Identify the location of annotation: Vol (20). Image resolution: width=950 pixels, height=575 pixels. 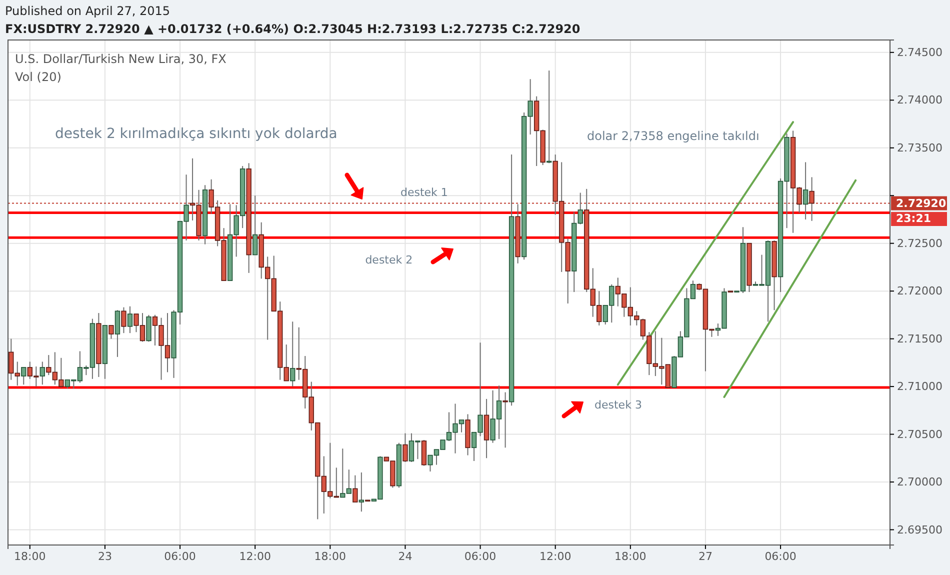
(38, 77).